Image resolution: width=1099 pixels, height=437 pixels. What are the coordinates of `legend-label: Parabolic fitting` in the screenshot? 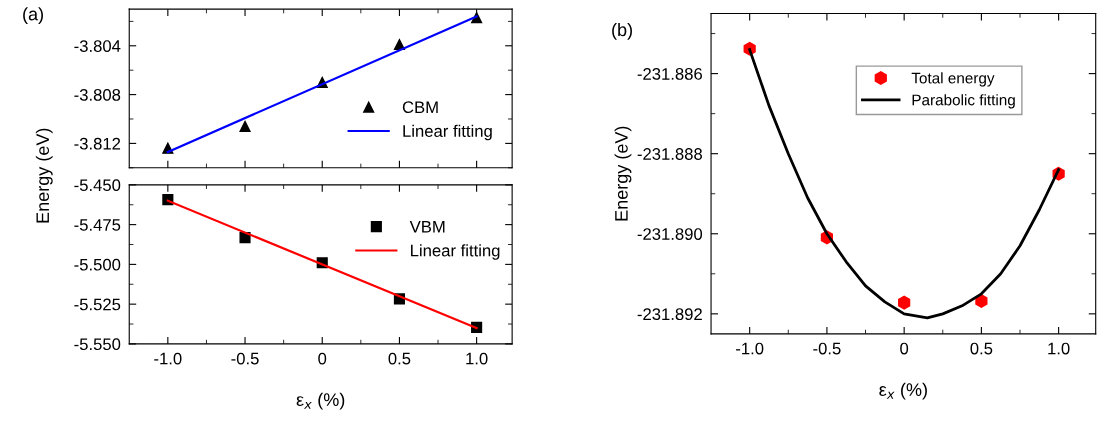 It's located at (963, 101).